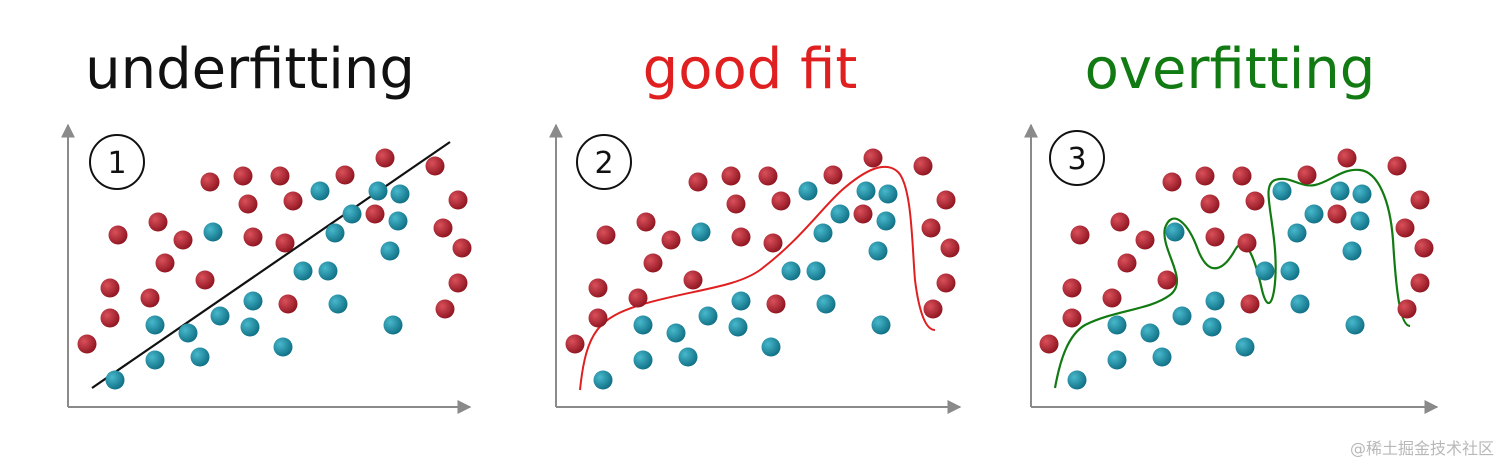 Image resolution: width=1512 pixels, height=469 pixels. What do you see at coordinates (1230, 69) in the screenshot?
I see `title-overfitting: overfitting` at bounding box center [1230, 69].